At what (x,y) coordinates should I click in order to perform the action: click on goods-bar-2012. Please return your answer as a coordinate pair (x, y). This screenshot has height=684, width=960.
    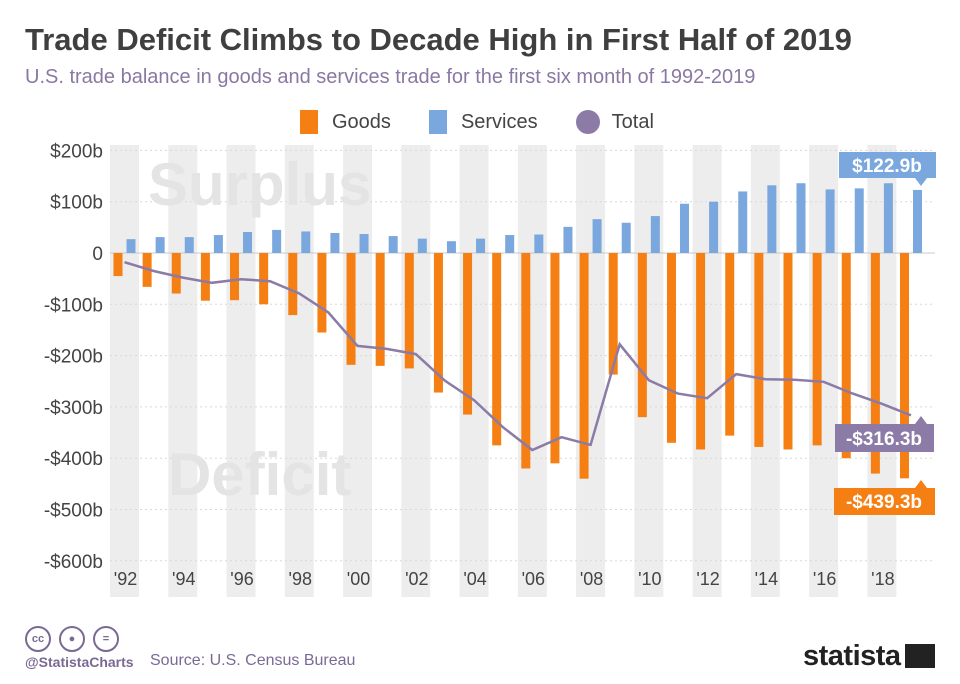
    Looking at the image, I should click on (701, 351).